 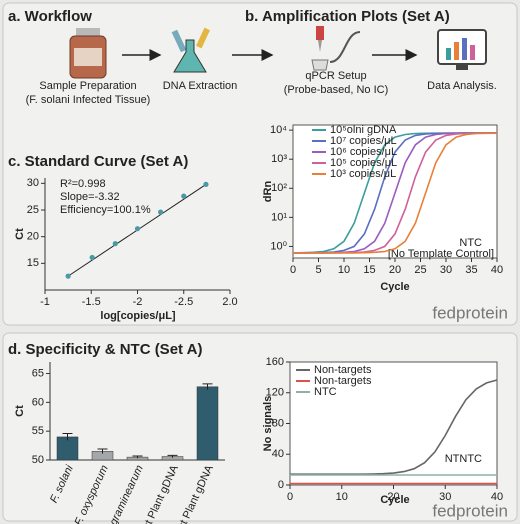 What do you see at coordinates (369, 270) in the screenshot?
I see `x-tick-label: 15` at bounding box center [369, 270].